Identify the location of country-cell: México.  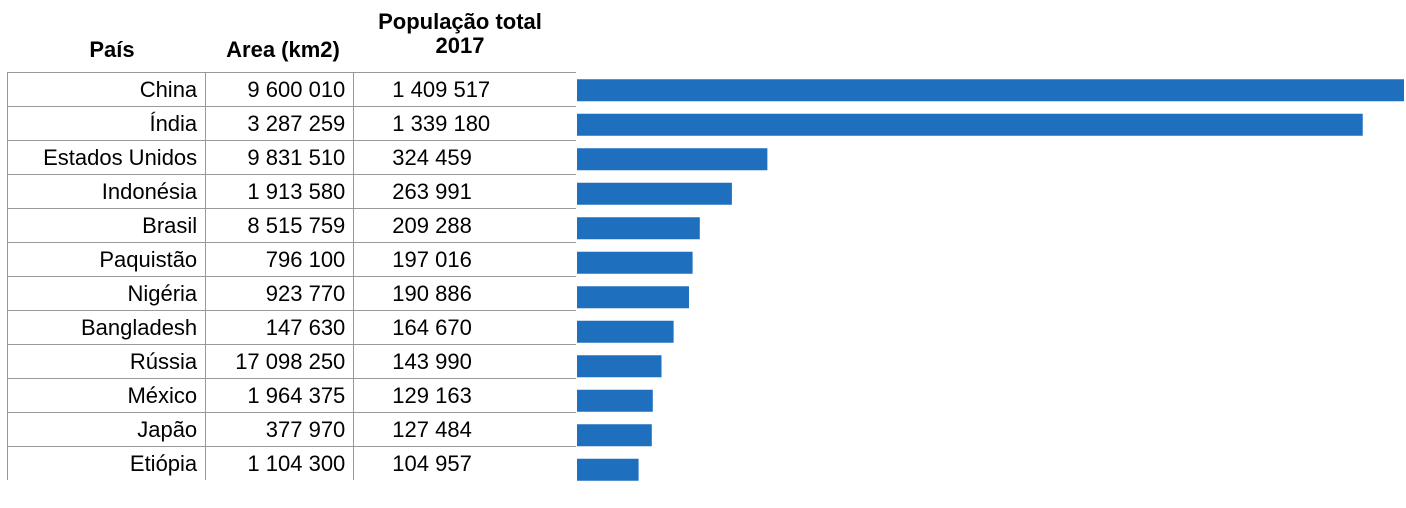
(106, 395).